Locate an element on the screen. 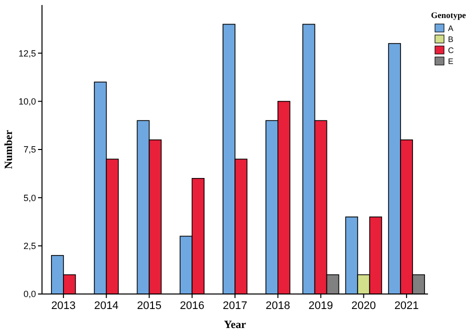 The height and width of the screenshot is (332, 474). x-tick-label: 2014 is located at coordinates (106, 306).